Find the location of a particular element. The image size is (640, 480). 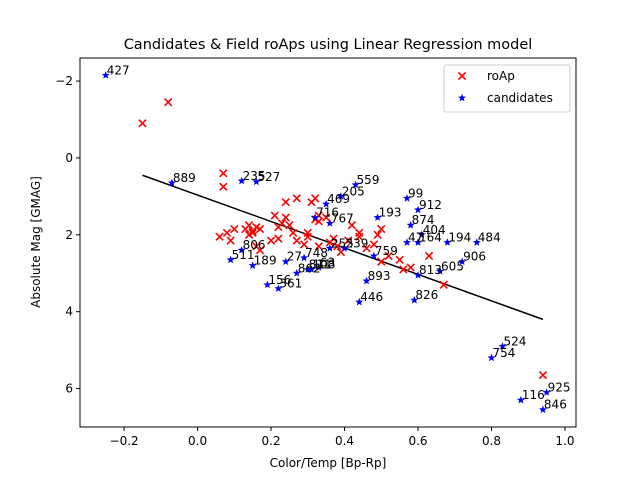

x-axis: −0.2 0.0 0.2 0.4 0.6 0.8 1.0 is located at coordinates (342, 437).